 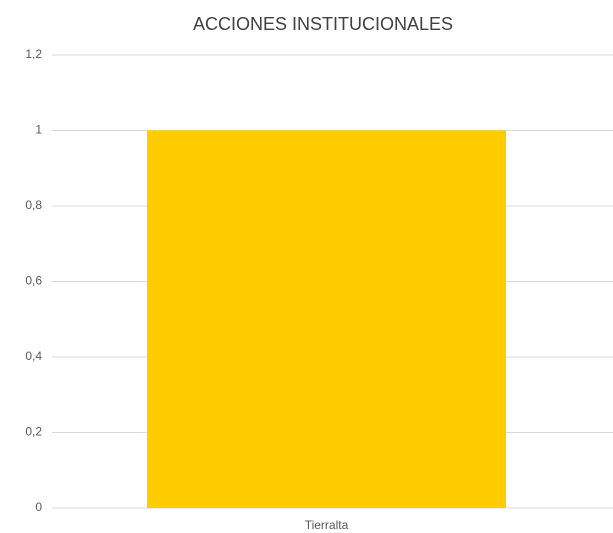 I want to click on y-tick-label: 0,6, so click(x=33, y=281).